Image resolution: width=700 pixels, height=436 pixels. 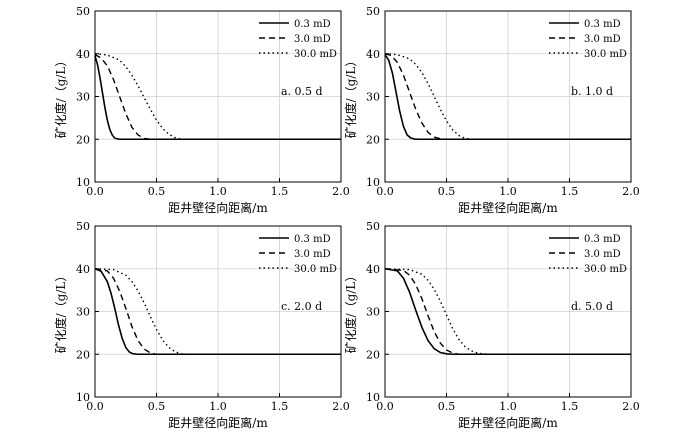 What do you see at coordinates (302, 91) in the screenshot?
I see `panel-annotation: a. 0.5 d` at bounding box center [302, 91].